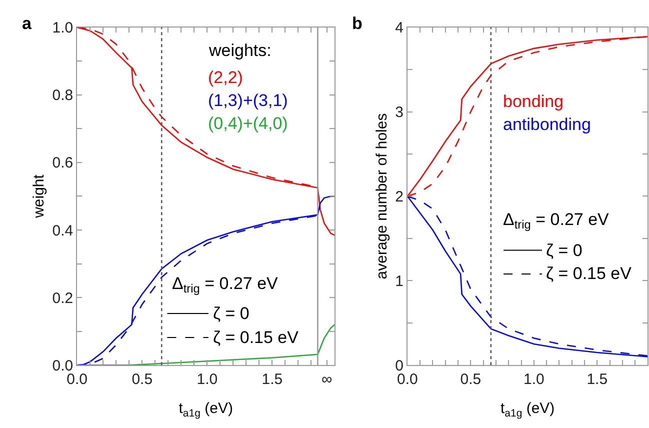  I want to click on y-tick-label: 0, so click(399, 365).